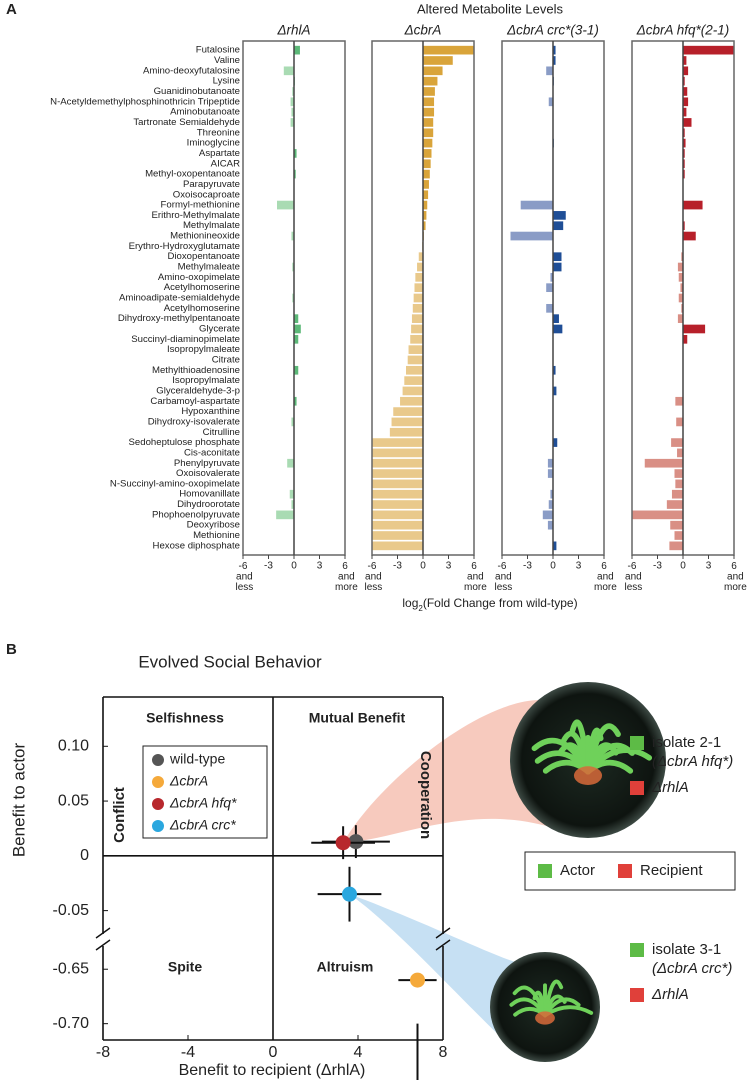 This screenshot has height=1080, width=750. Describe the element at coordinates (218, 50) in the screenshot. I see `category-label: Futalosine` at that location.